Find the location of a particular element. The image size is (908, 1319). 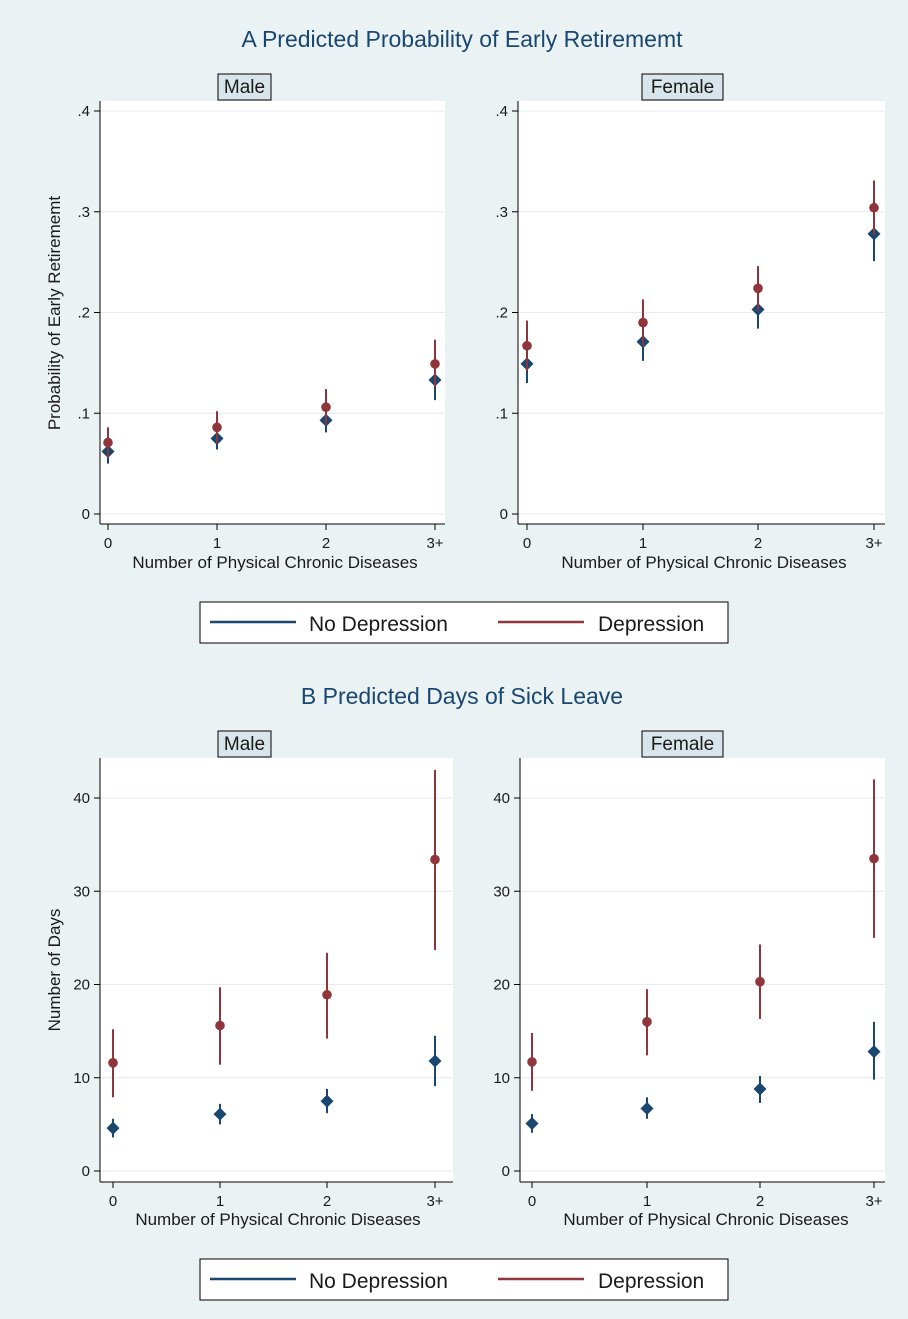

y-axis-label: Probability of Early Retirememt is located at coordinates (54, 313).